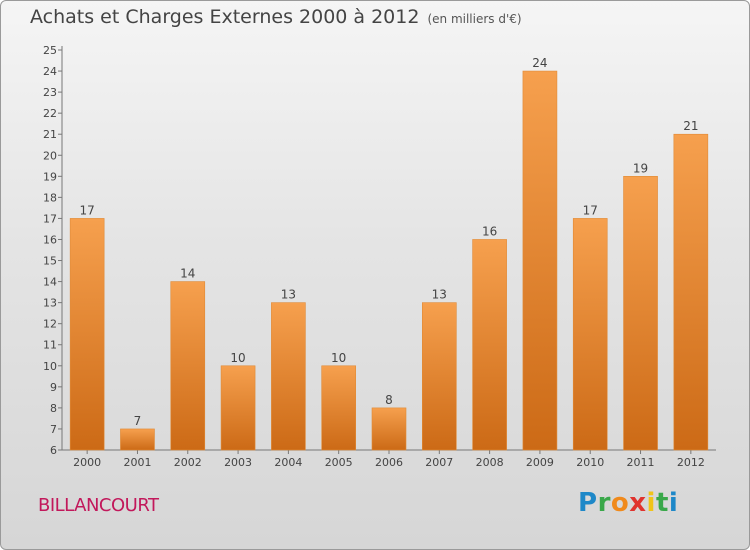  Describe the element at coordinates (53, 429) in the screenshot. I see `y-tick-label: 7` at that location.